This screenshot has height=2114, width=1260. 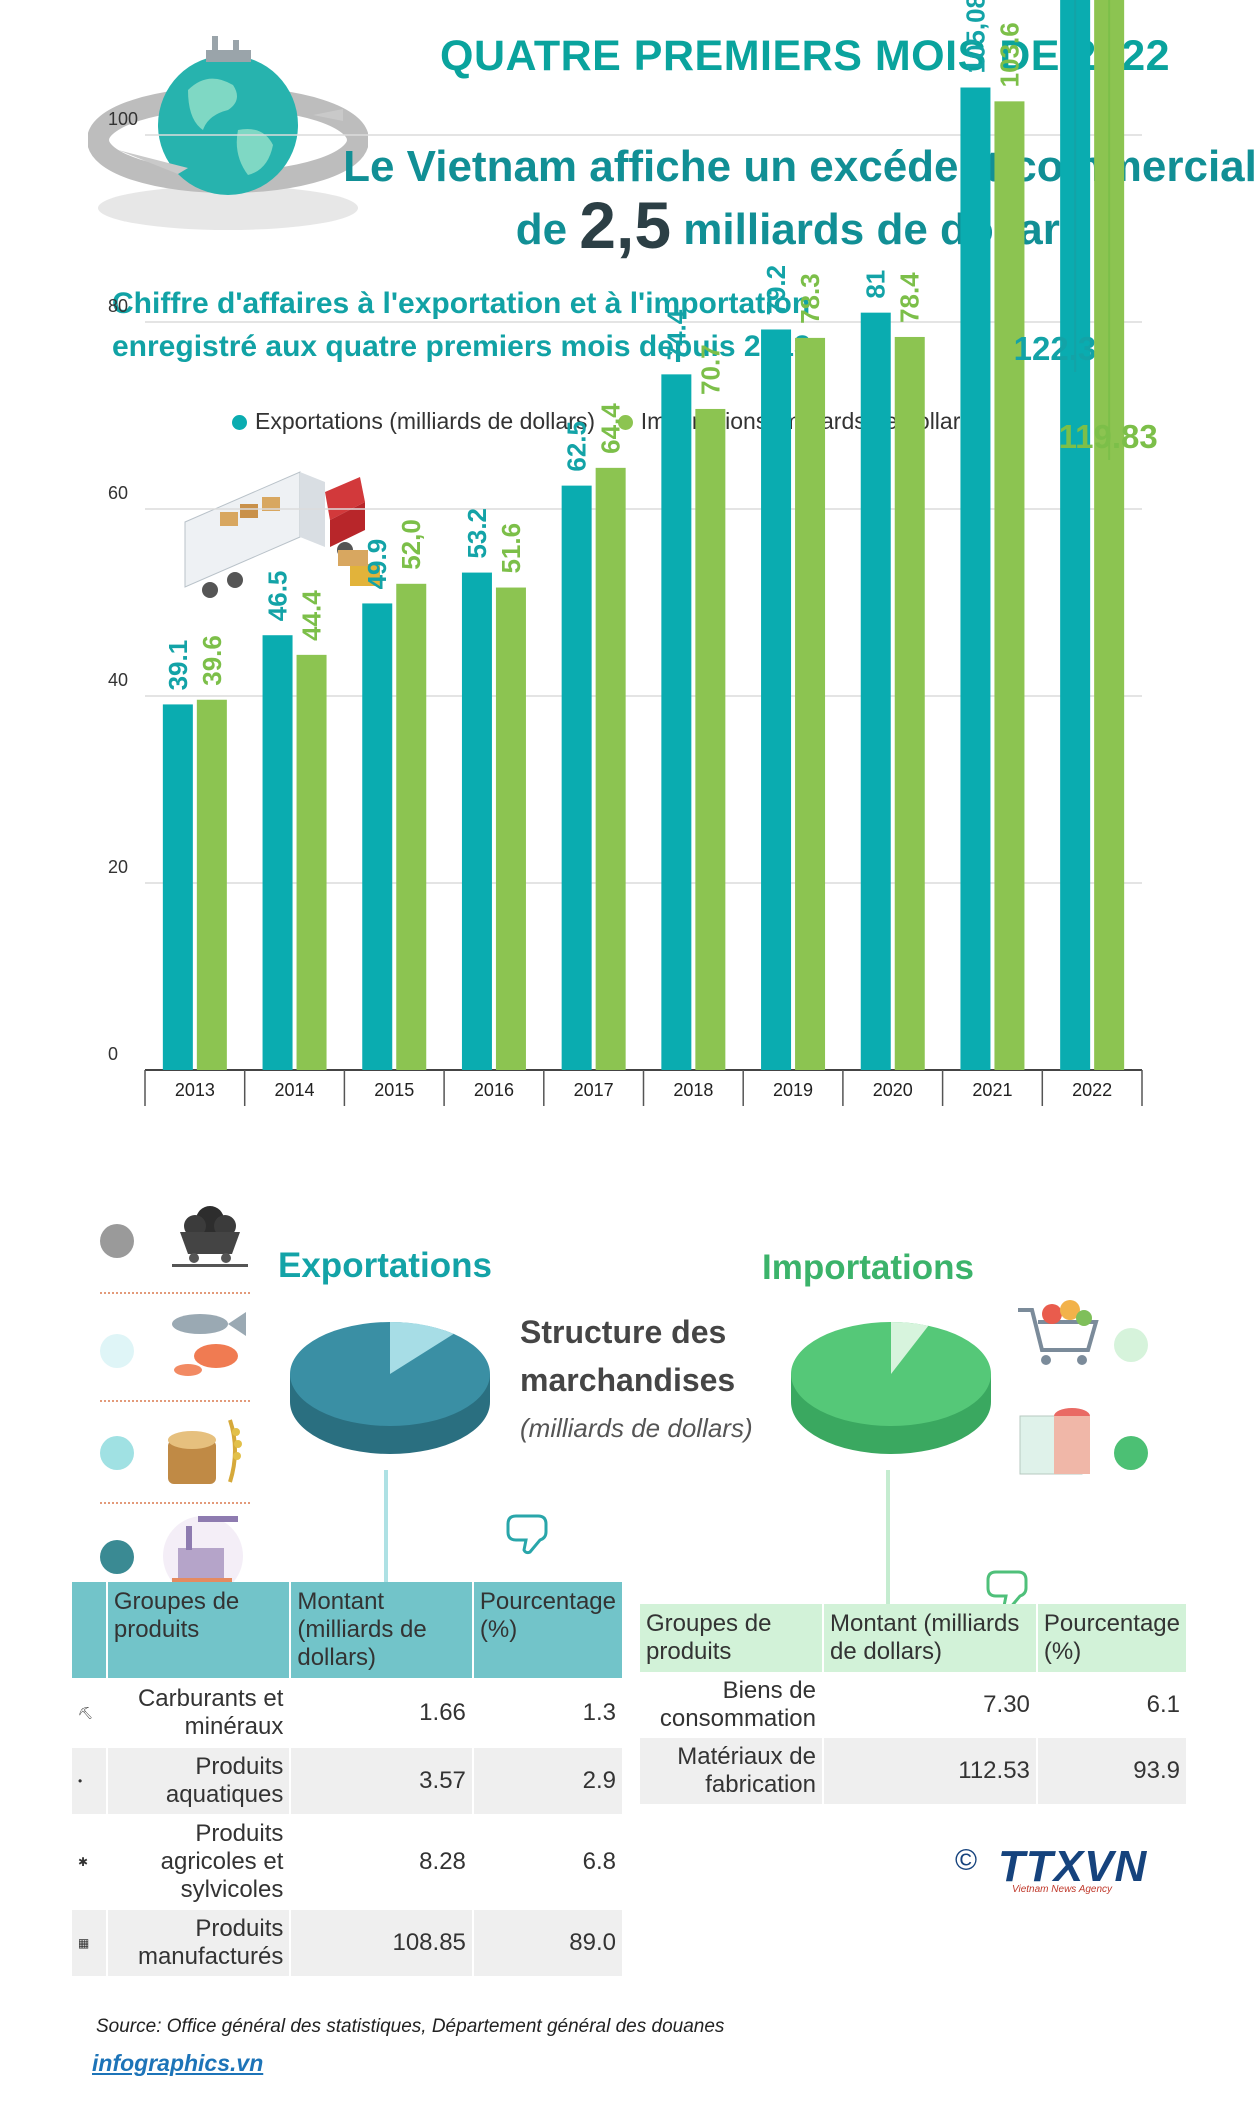 I want to click on shopping-cart-icon, so click(x=1058, y=1332).